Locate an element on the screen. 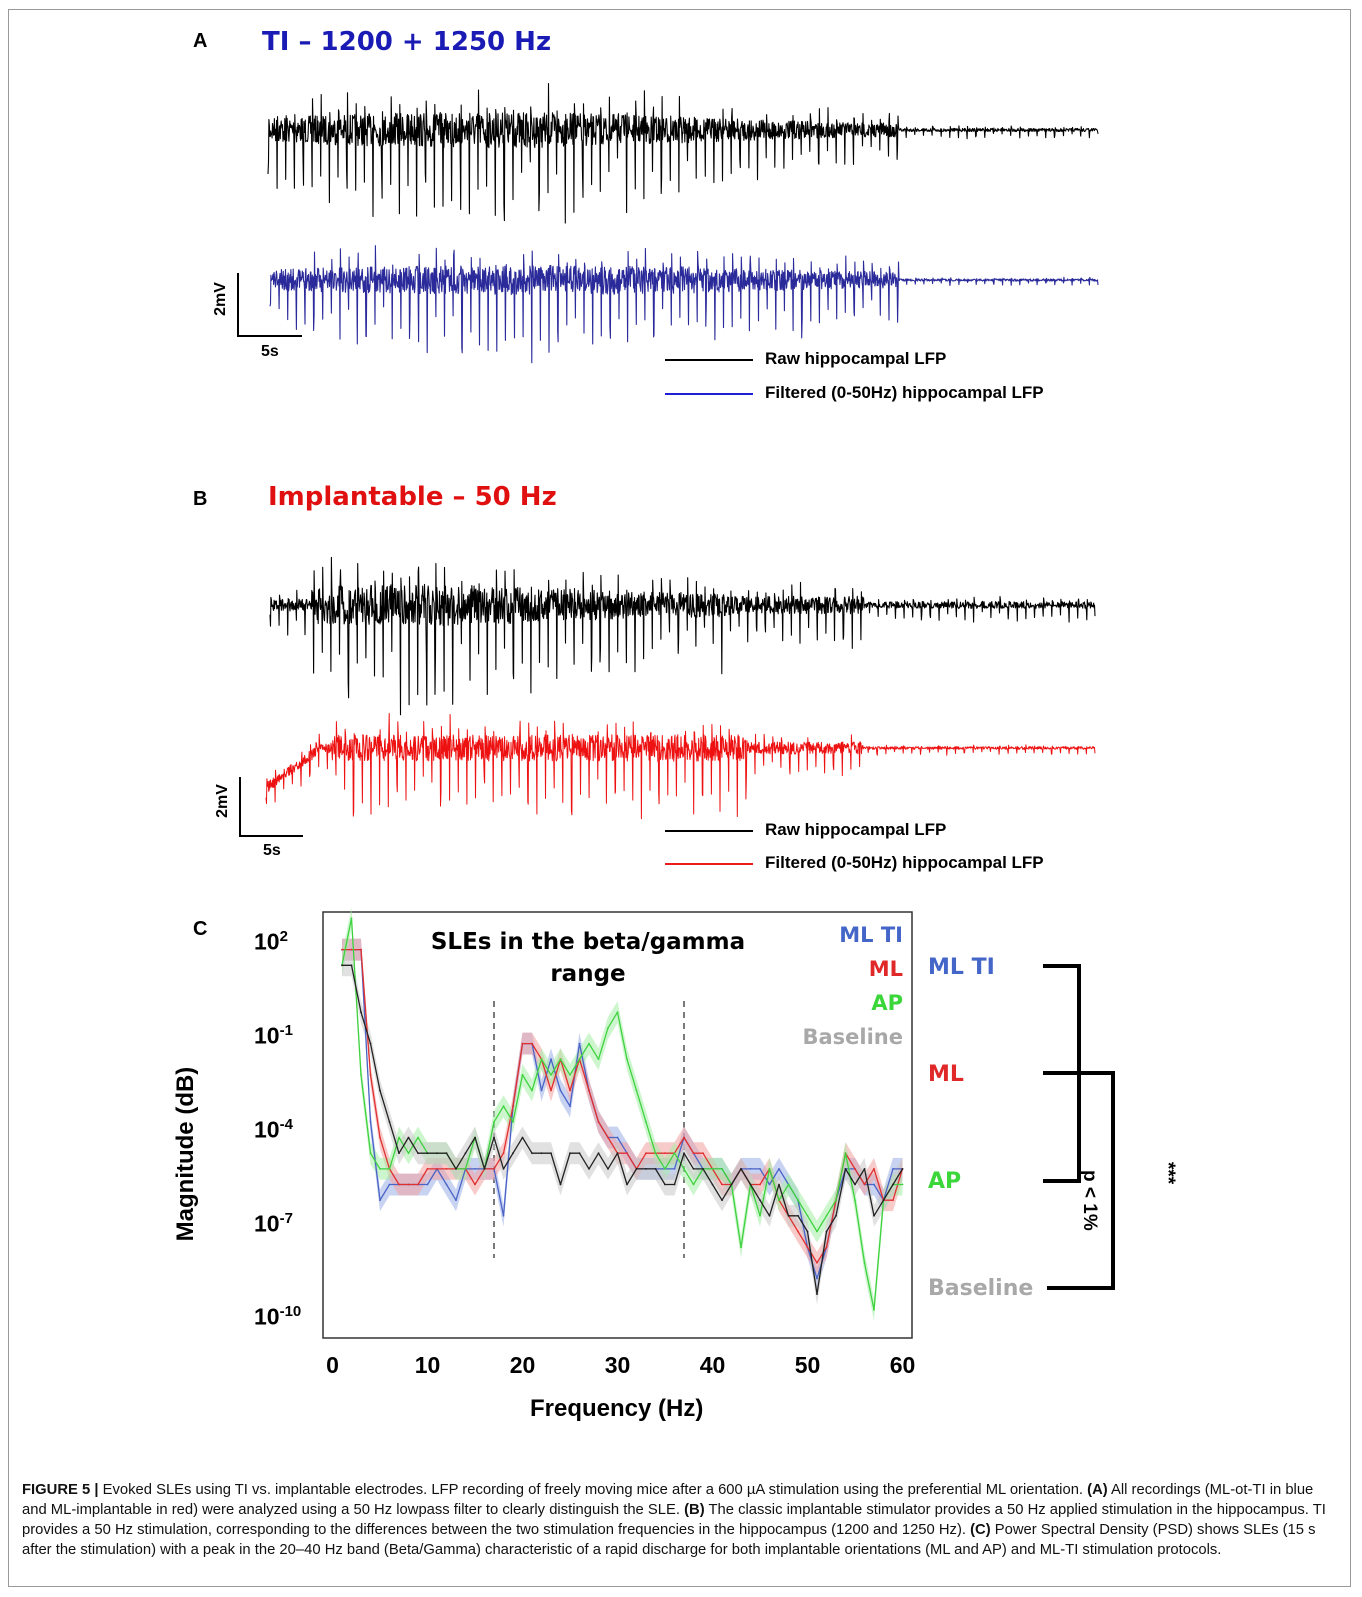 This screenshot has height=1597, width=1362. significance-p-value: p < 1% is located at coordinates (1089, 1200).